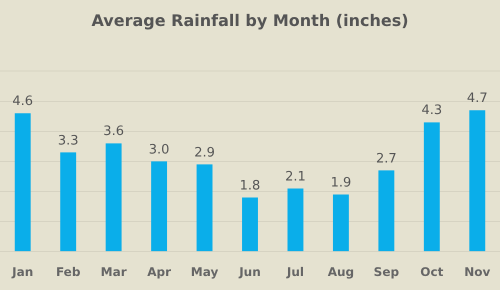  Describe the element at coordinates (204, 152) in the screenshot. I see `data-label: 2.9` at that location.